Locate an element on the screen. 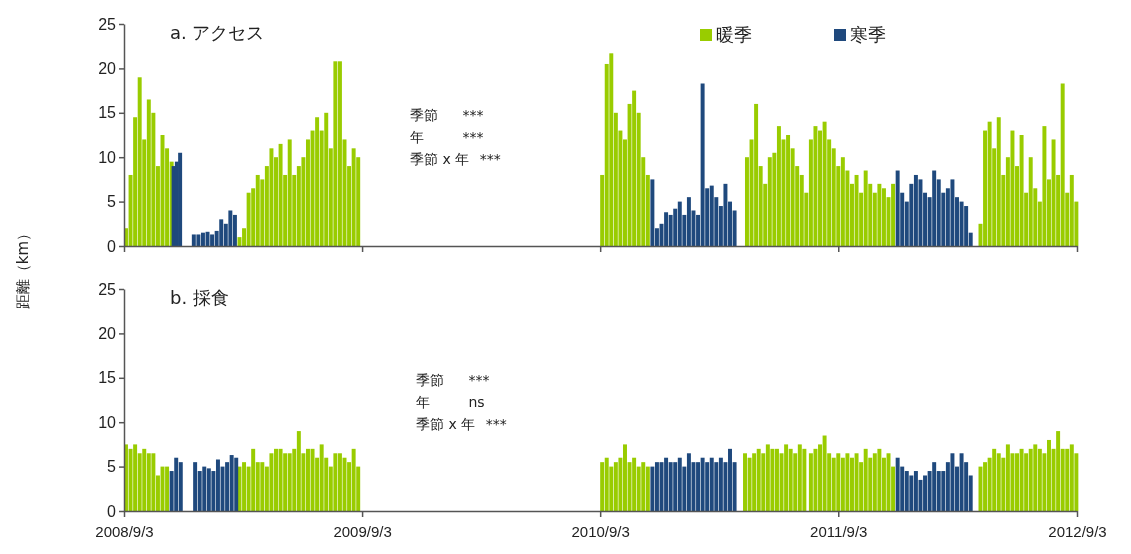 Image resolution: width=1131 pixels, height=554 pixels. x-tick-label: 2008/9/3 is located at coordinates (124, 531).